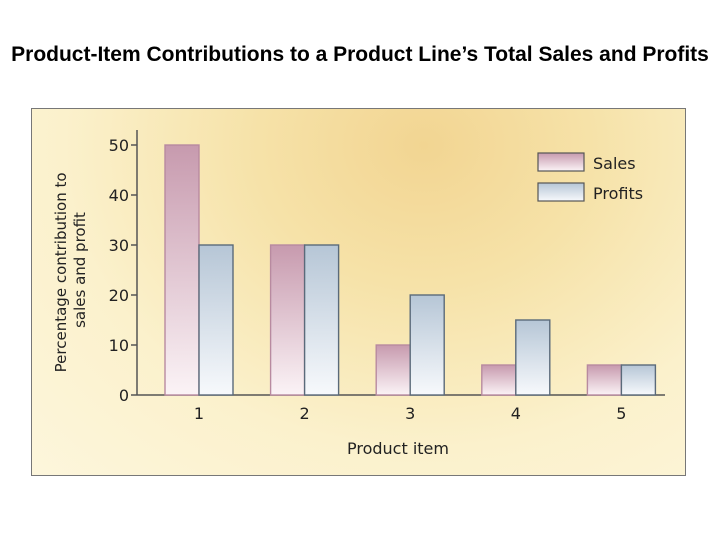 The height and width of the screenshot is (540, 720). I want to click on y-tick-label: 0, so click(124, 395).